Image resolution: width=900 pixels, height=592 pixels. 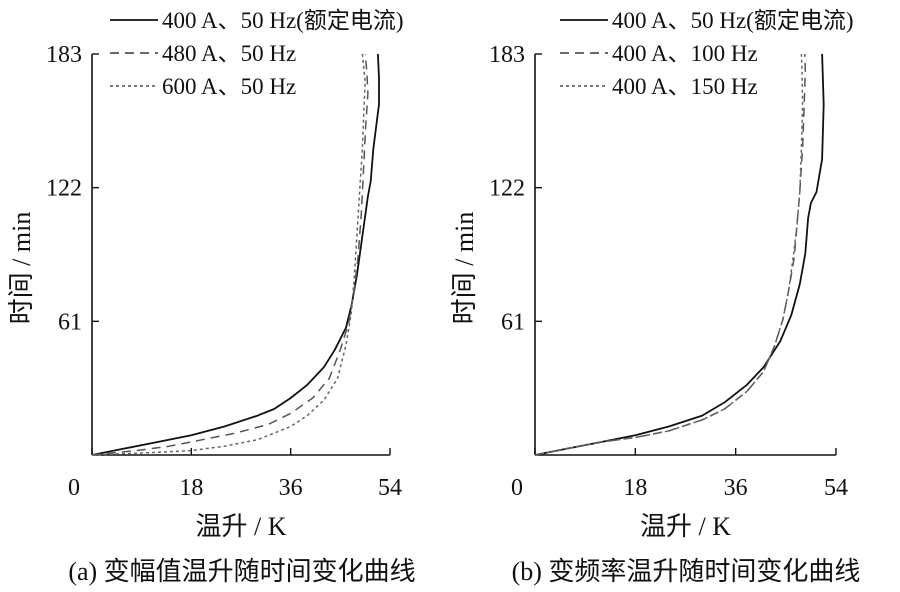 I want to click on chart-caption: (a) 变幅值温升随时间变化曲线, so click(x=241, y=571).